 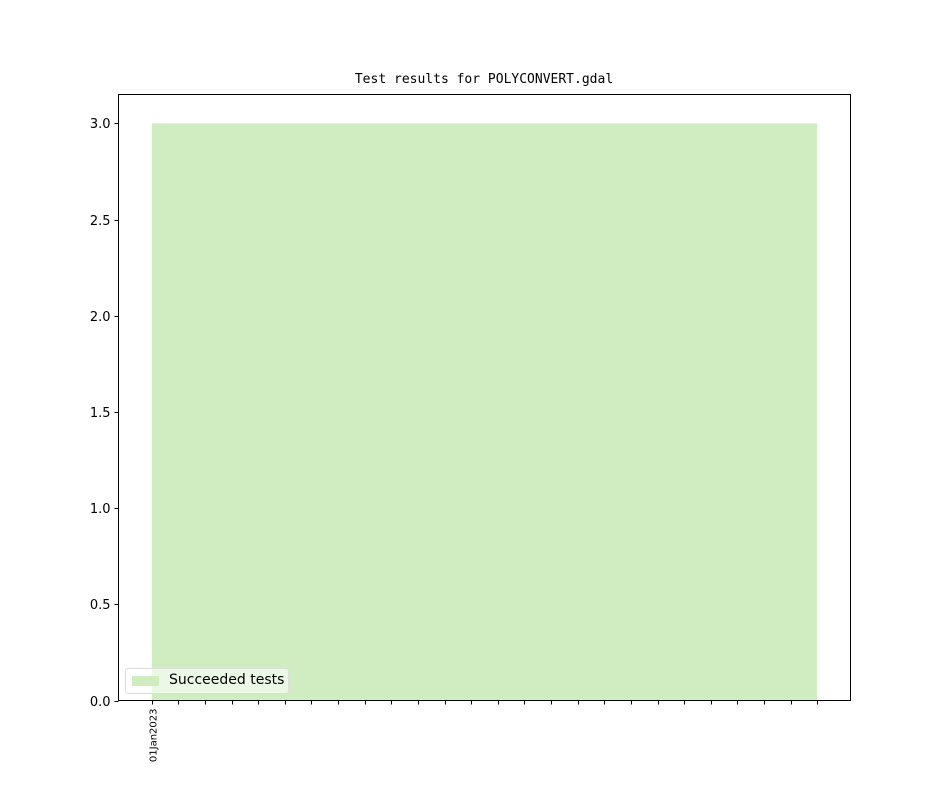 I want to click on legend-swatch-succeeded, so click(x=145, y=681).